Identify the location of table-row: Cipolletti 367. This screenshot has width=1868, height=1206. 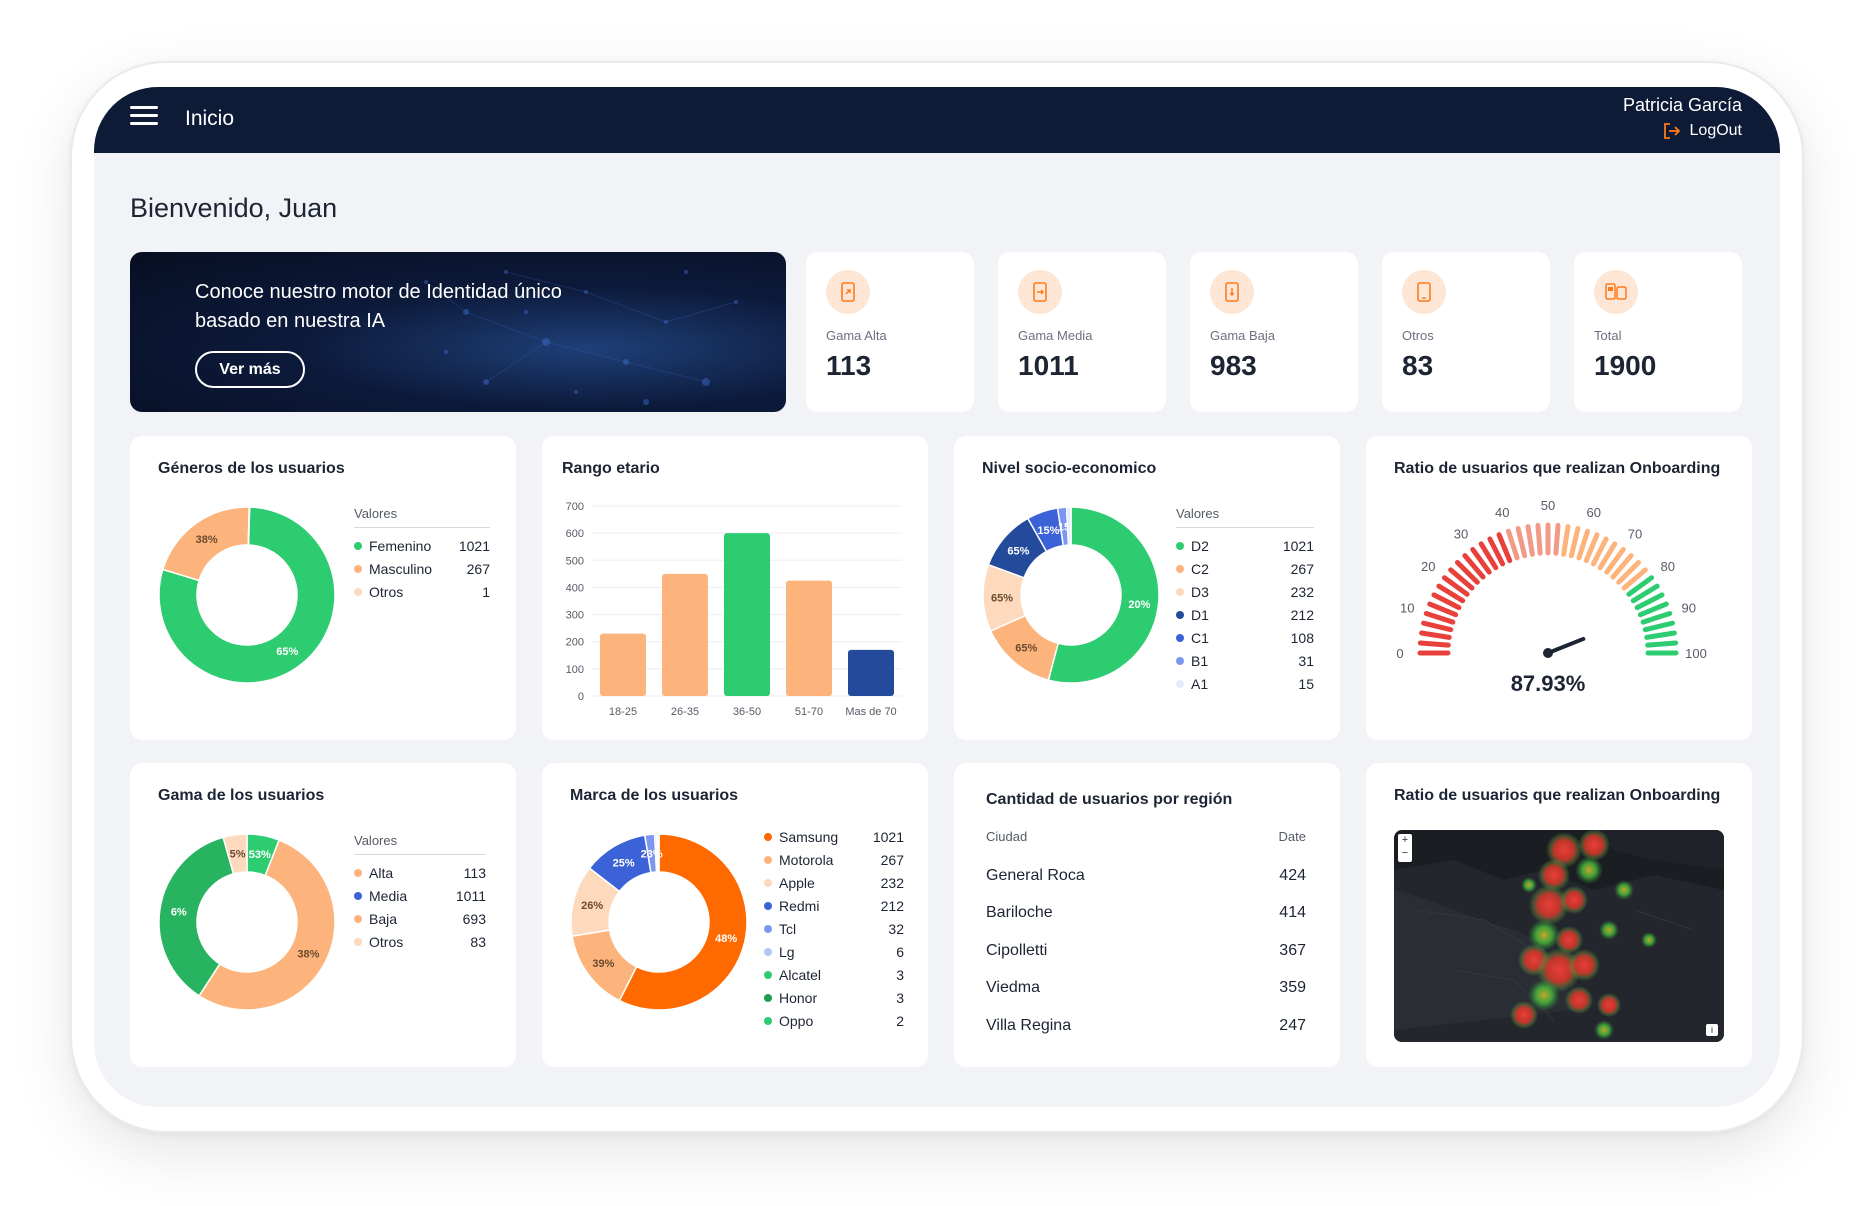
(1146, 951).